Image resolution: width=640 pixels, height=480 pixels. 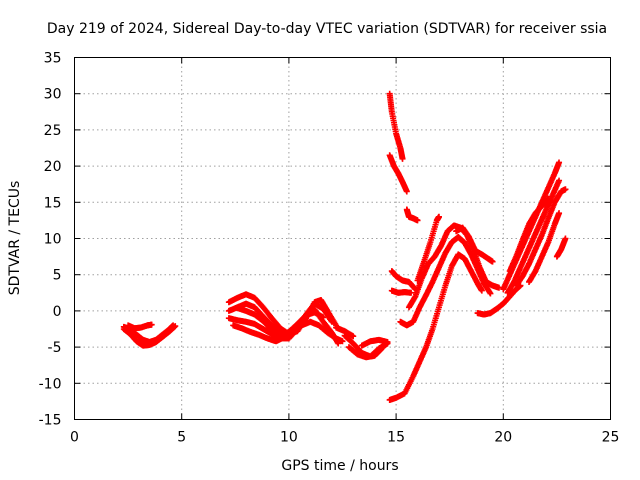 What do you see at coordinates (55, 348) in the screenshot?
I see `y-tick-label: -5` at bounding box center [55, 348].